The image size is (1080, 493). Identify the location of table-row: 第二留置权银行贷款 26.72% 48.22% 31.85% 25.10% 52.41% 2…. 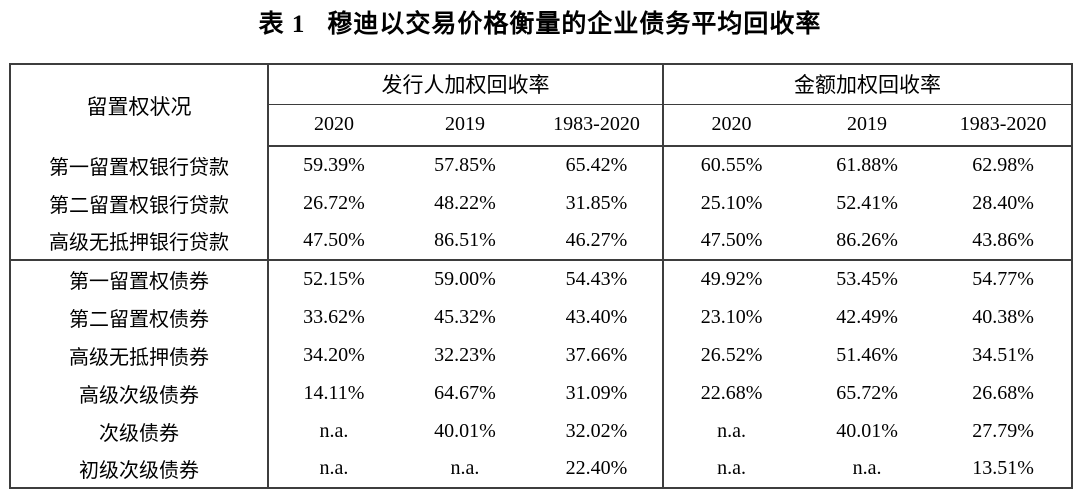
(541, 203).